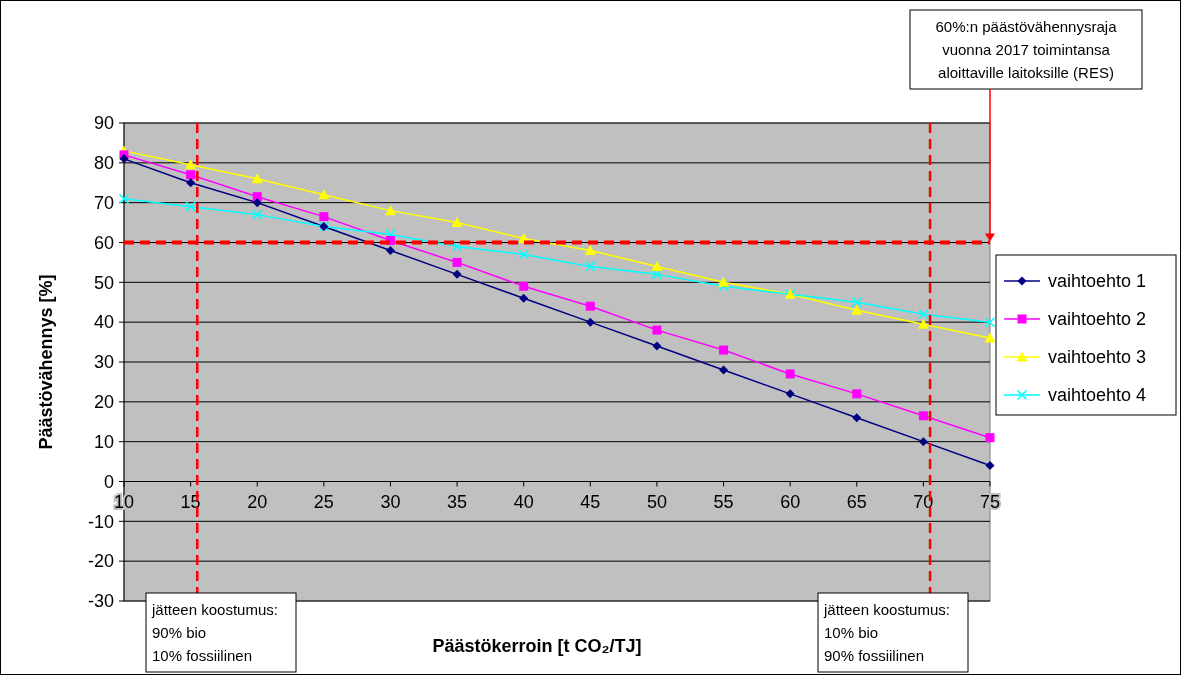 This screenshot has width=1181, height=675. Describe the element at coordinates (257, 501) in the screenshot. I see `x-tick-label: 20` at that location.